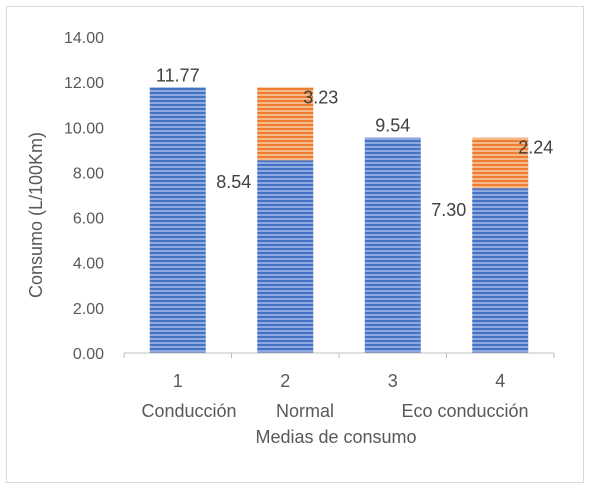  What do you see at coordinates (464, 411) in the screenshot?
I see `category-sublabel-eco-conduccion: Eco conducción` at bounding box center [464, 411].